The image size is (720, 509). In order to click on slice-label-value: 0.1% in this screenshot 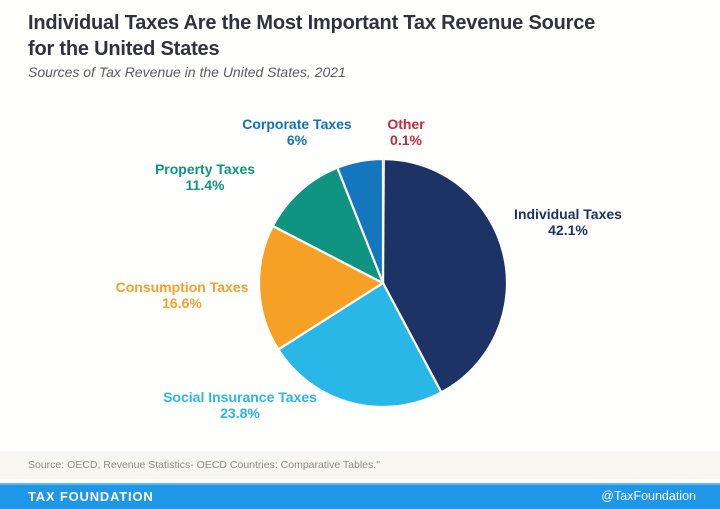, I will do `click(406, 140)`.